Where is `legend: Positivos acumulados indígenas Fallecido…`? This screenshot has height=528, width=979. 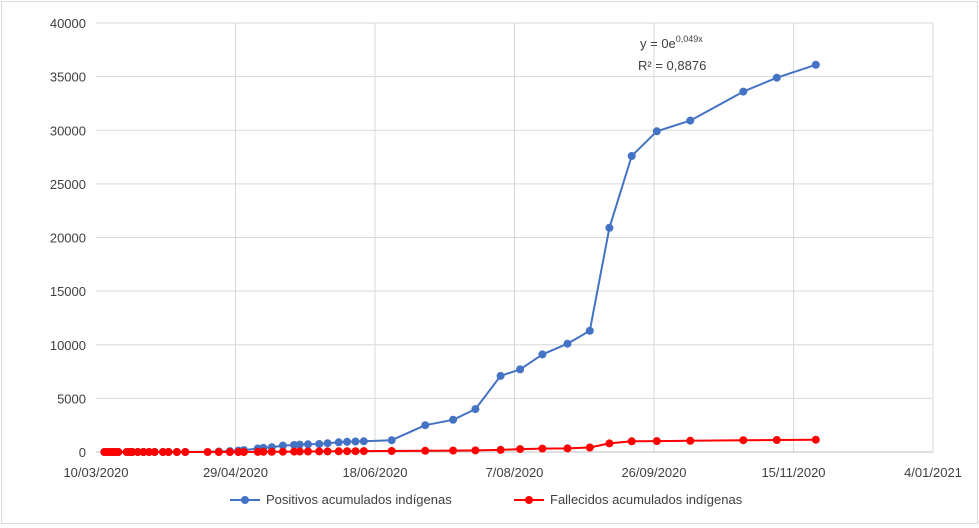 legend: Positivos acumulados indígenas Fallecido… is located at coordinates (486, 499).